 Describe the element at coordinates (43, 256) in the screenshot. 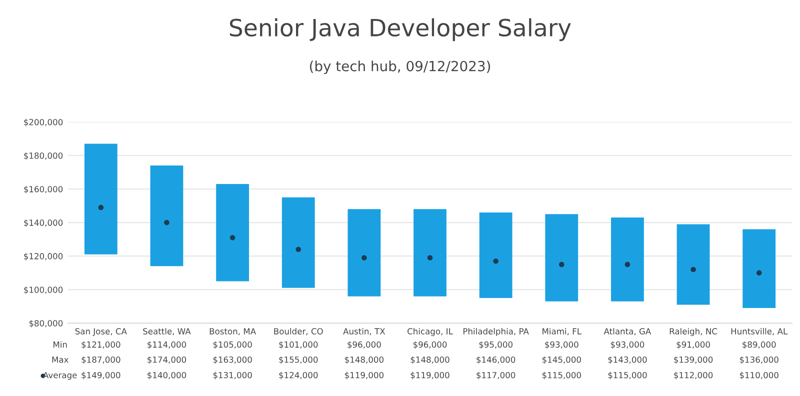

I see `y-tick-label: $120,000` at that location.